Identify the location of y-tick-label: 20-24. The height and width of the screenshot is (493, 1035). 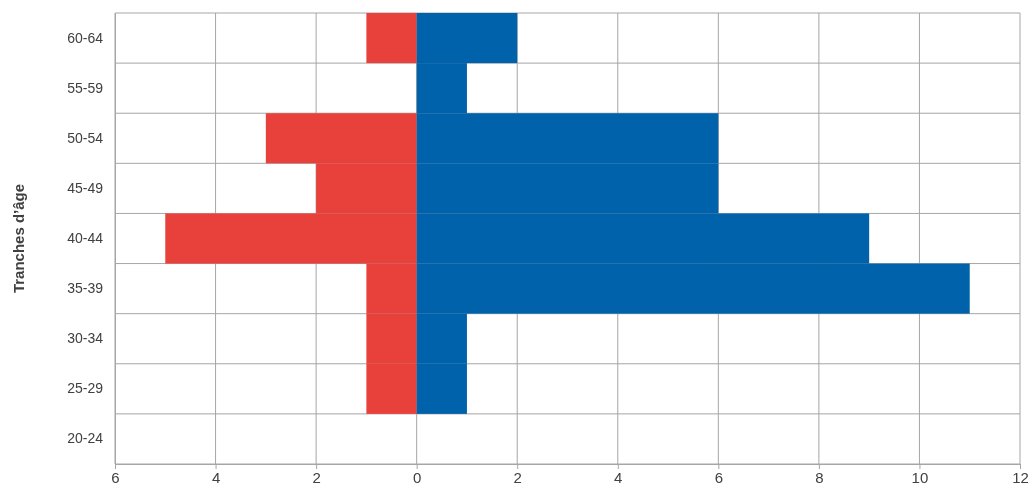
(85, 438).